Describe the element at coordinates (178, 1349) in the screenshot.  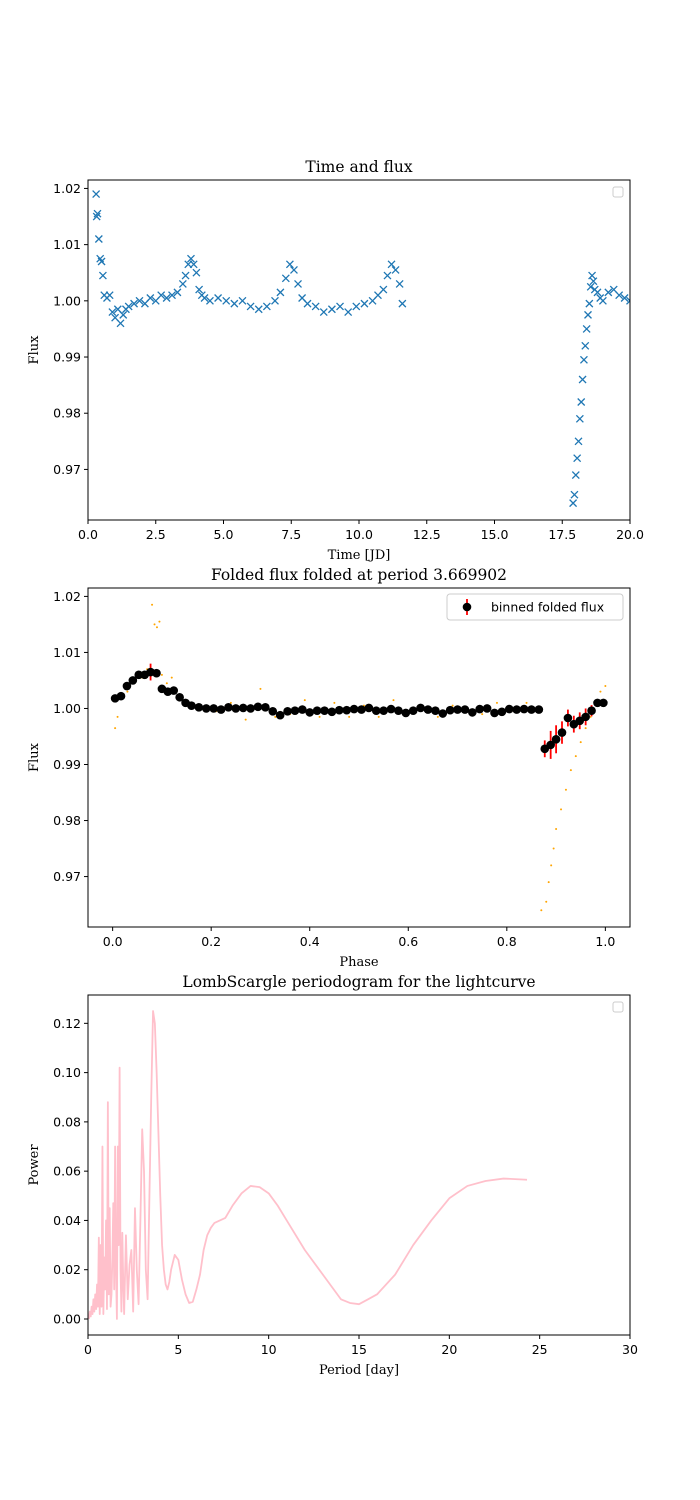
I see `x-tick-label: 5` at that location.